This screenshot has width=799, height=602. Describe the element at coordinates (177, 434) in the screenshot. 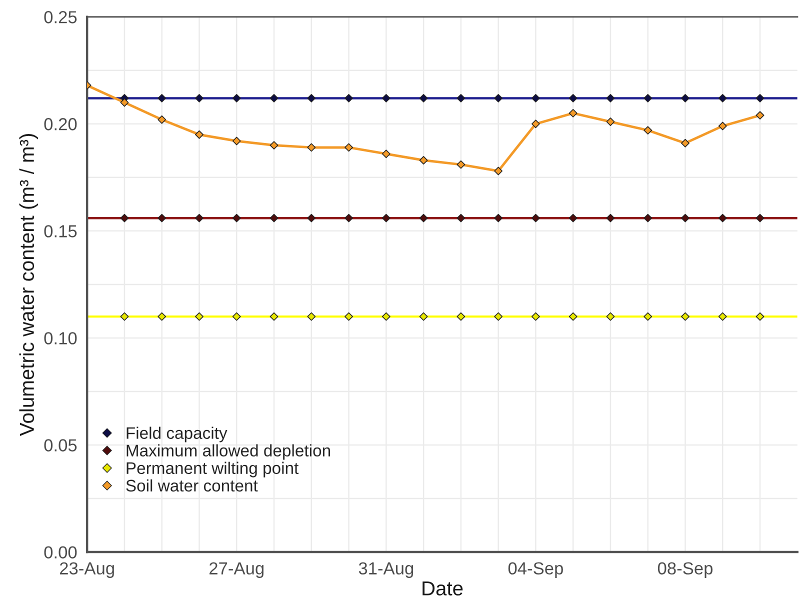

I see `legend-label: Field capacity` at that location.